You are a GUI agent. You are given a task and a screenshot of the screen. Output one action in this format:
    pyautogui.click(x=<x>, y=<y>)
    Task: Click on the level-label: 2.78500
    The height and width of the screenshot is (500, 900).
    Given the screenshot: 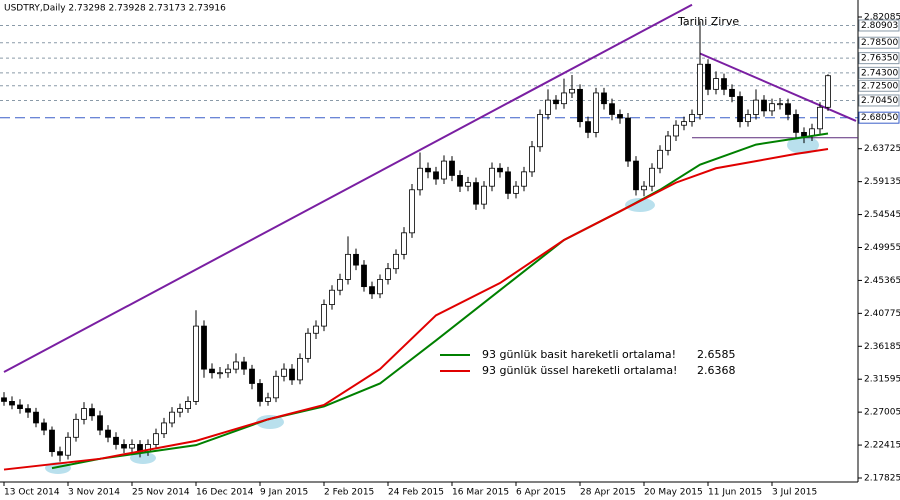 What is the action you would take?
    pyautogui.click(x=879, y=43)
    